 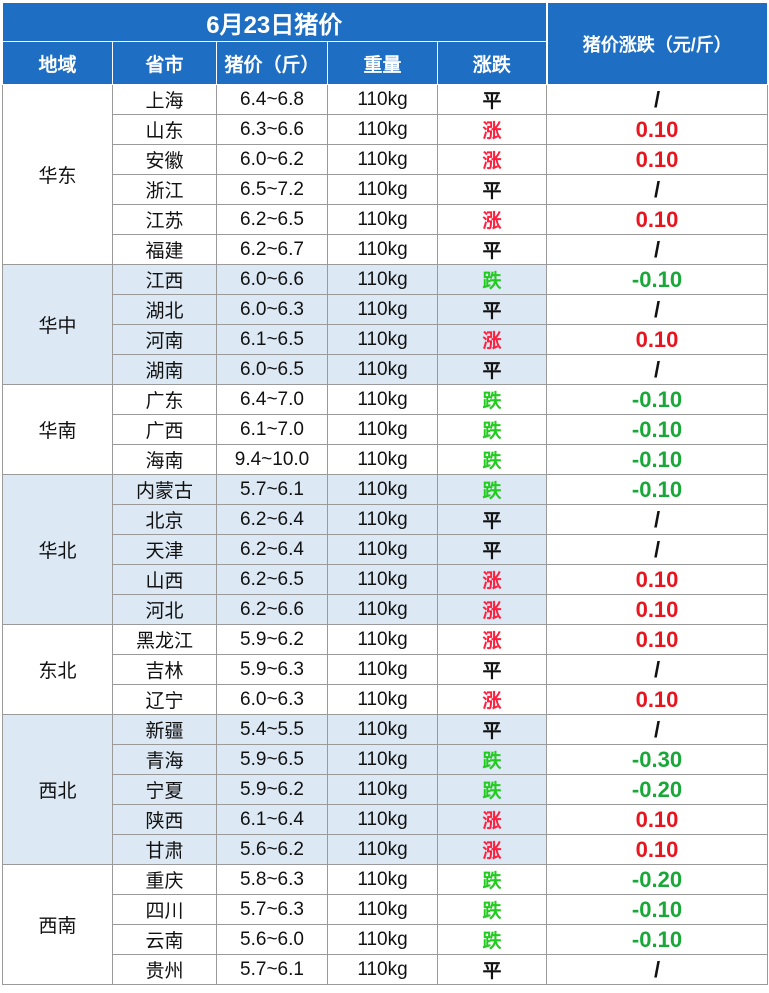 I want to click on province-cell: 北京, so click(x=164, y=519).